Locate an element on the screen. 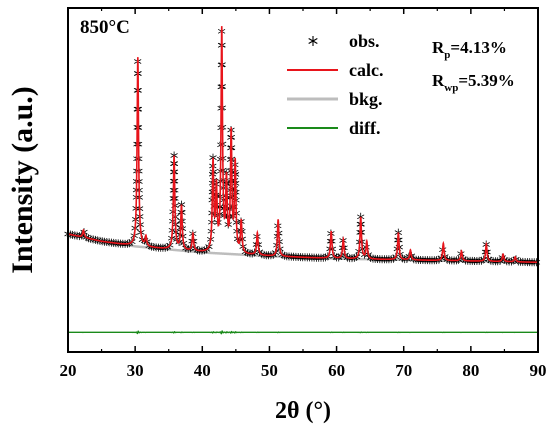  legend-item-obs: obs. is located at coordinates (344, 41).